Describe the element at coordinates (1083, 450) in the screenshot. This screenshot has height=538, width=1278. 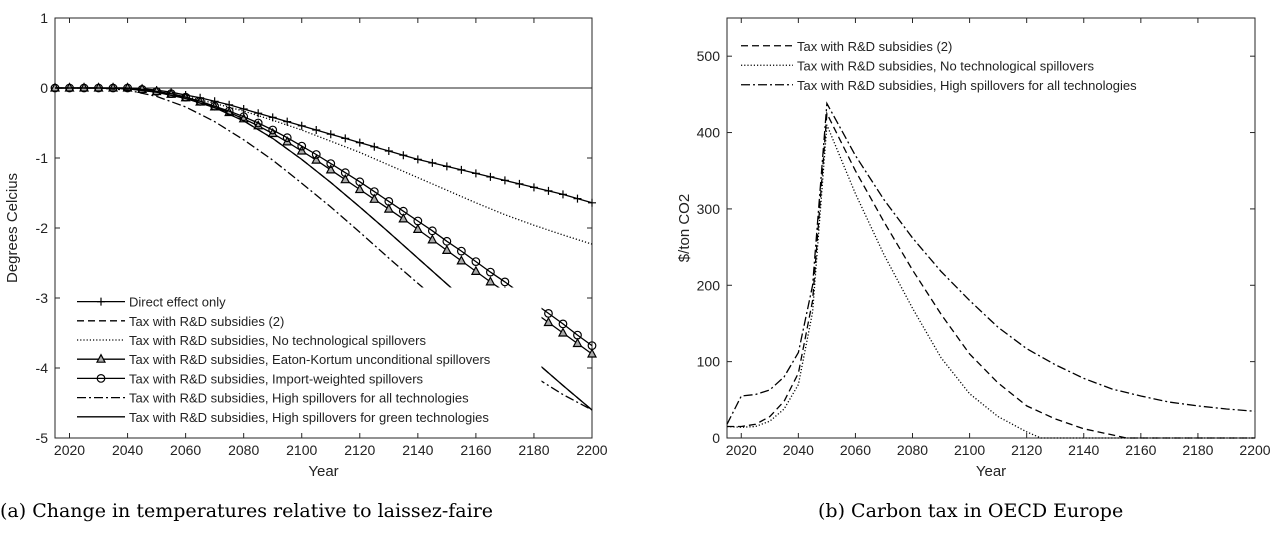
I see `x-tick-label: 2140` at that location.